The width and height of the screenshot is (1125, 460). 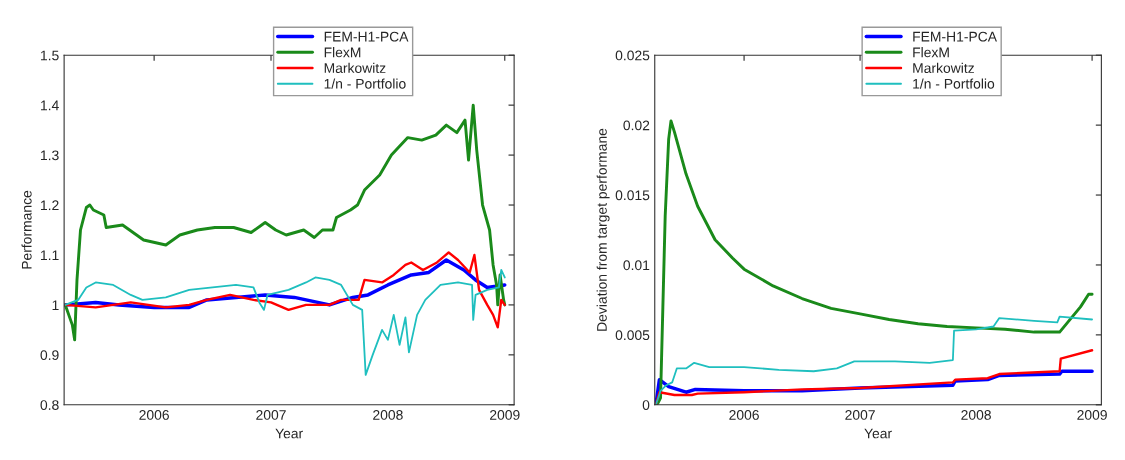 What do you see at coordinates (26, 229) in the screenshot?
I see `y-axis-title: Performance` at bounding box center [26, 229].